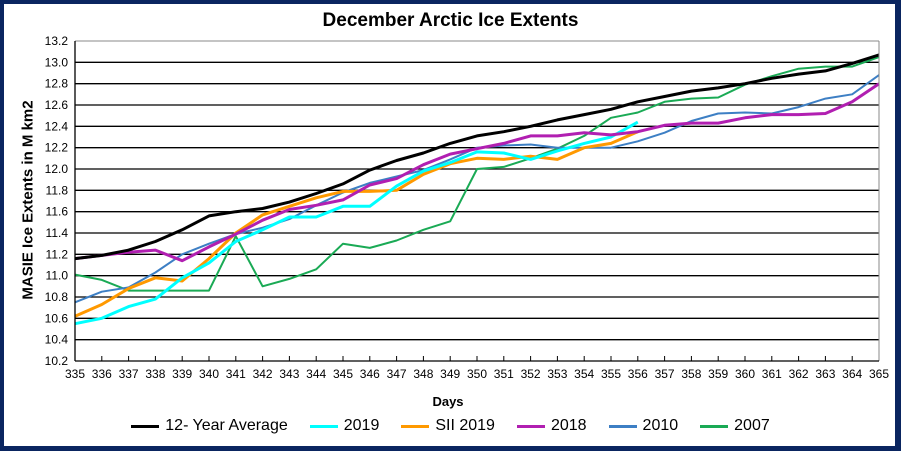 This screenshot has height=451, width=901. Describe the element at coordinates (638, 374) in the screenshot. I see `x-tick-label: 356` at that location.